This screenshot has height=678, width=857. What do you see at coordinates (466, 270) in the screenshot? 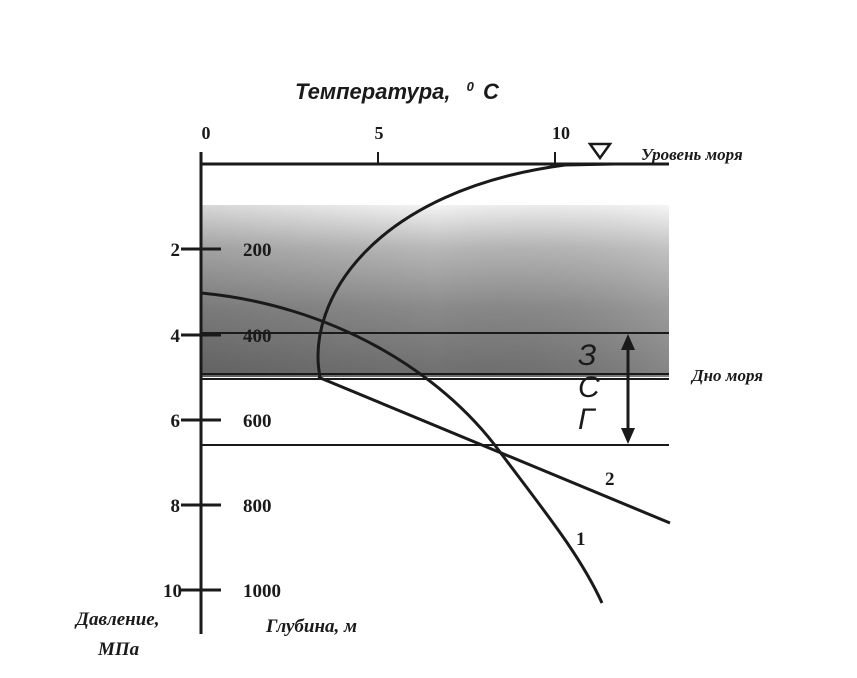
I see `water-temperature-profile` at bounding box center [466, 270].